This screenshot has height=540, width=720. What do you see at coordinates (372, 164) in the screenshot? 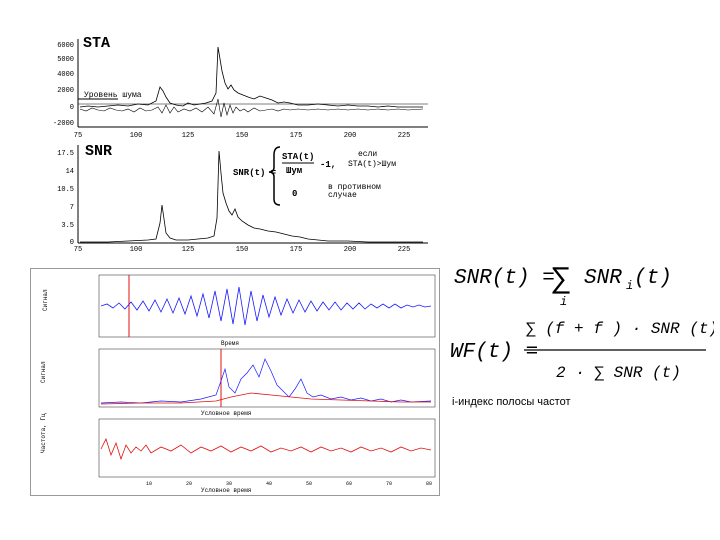
I see `snr-formula-condition: STA(t)>Шум` at bounding box center [372, 164].